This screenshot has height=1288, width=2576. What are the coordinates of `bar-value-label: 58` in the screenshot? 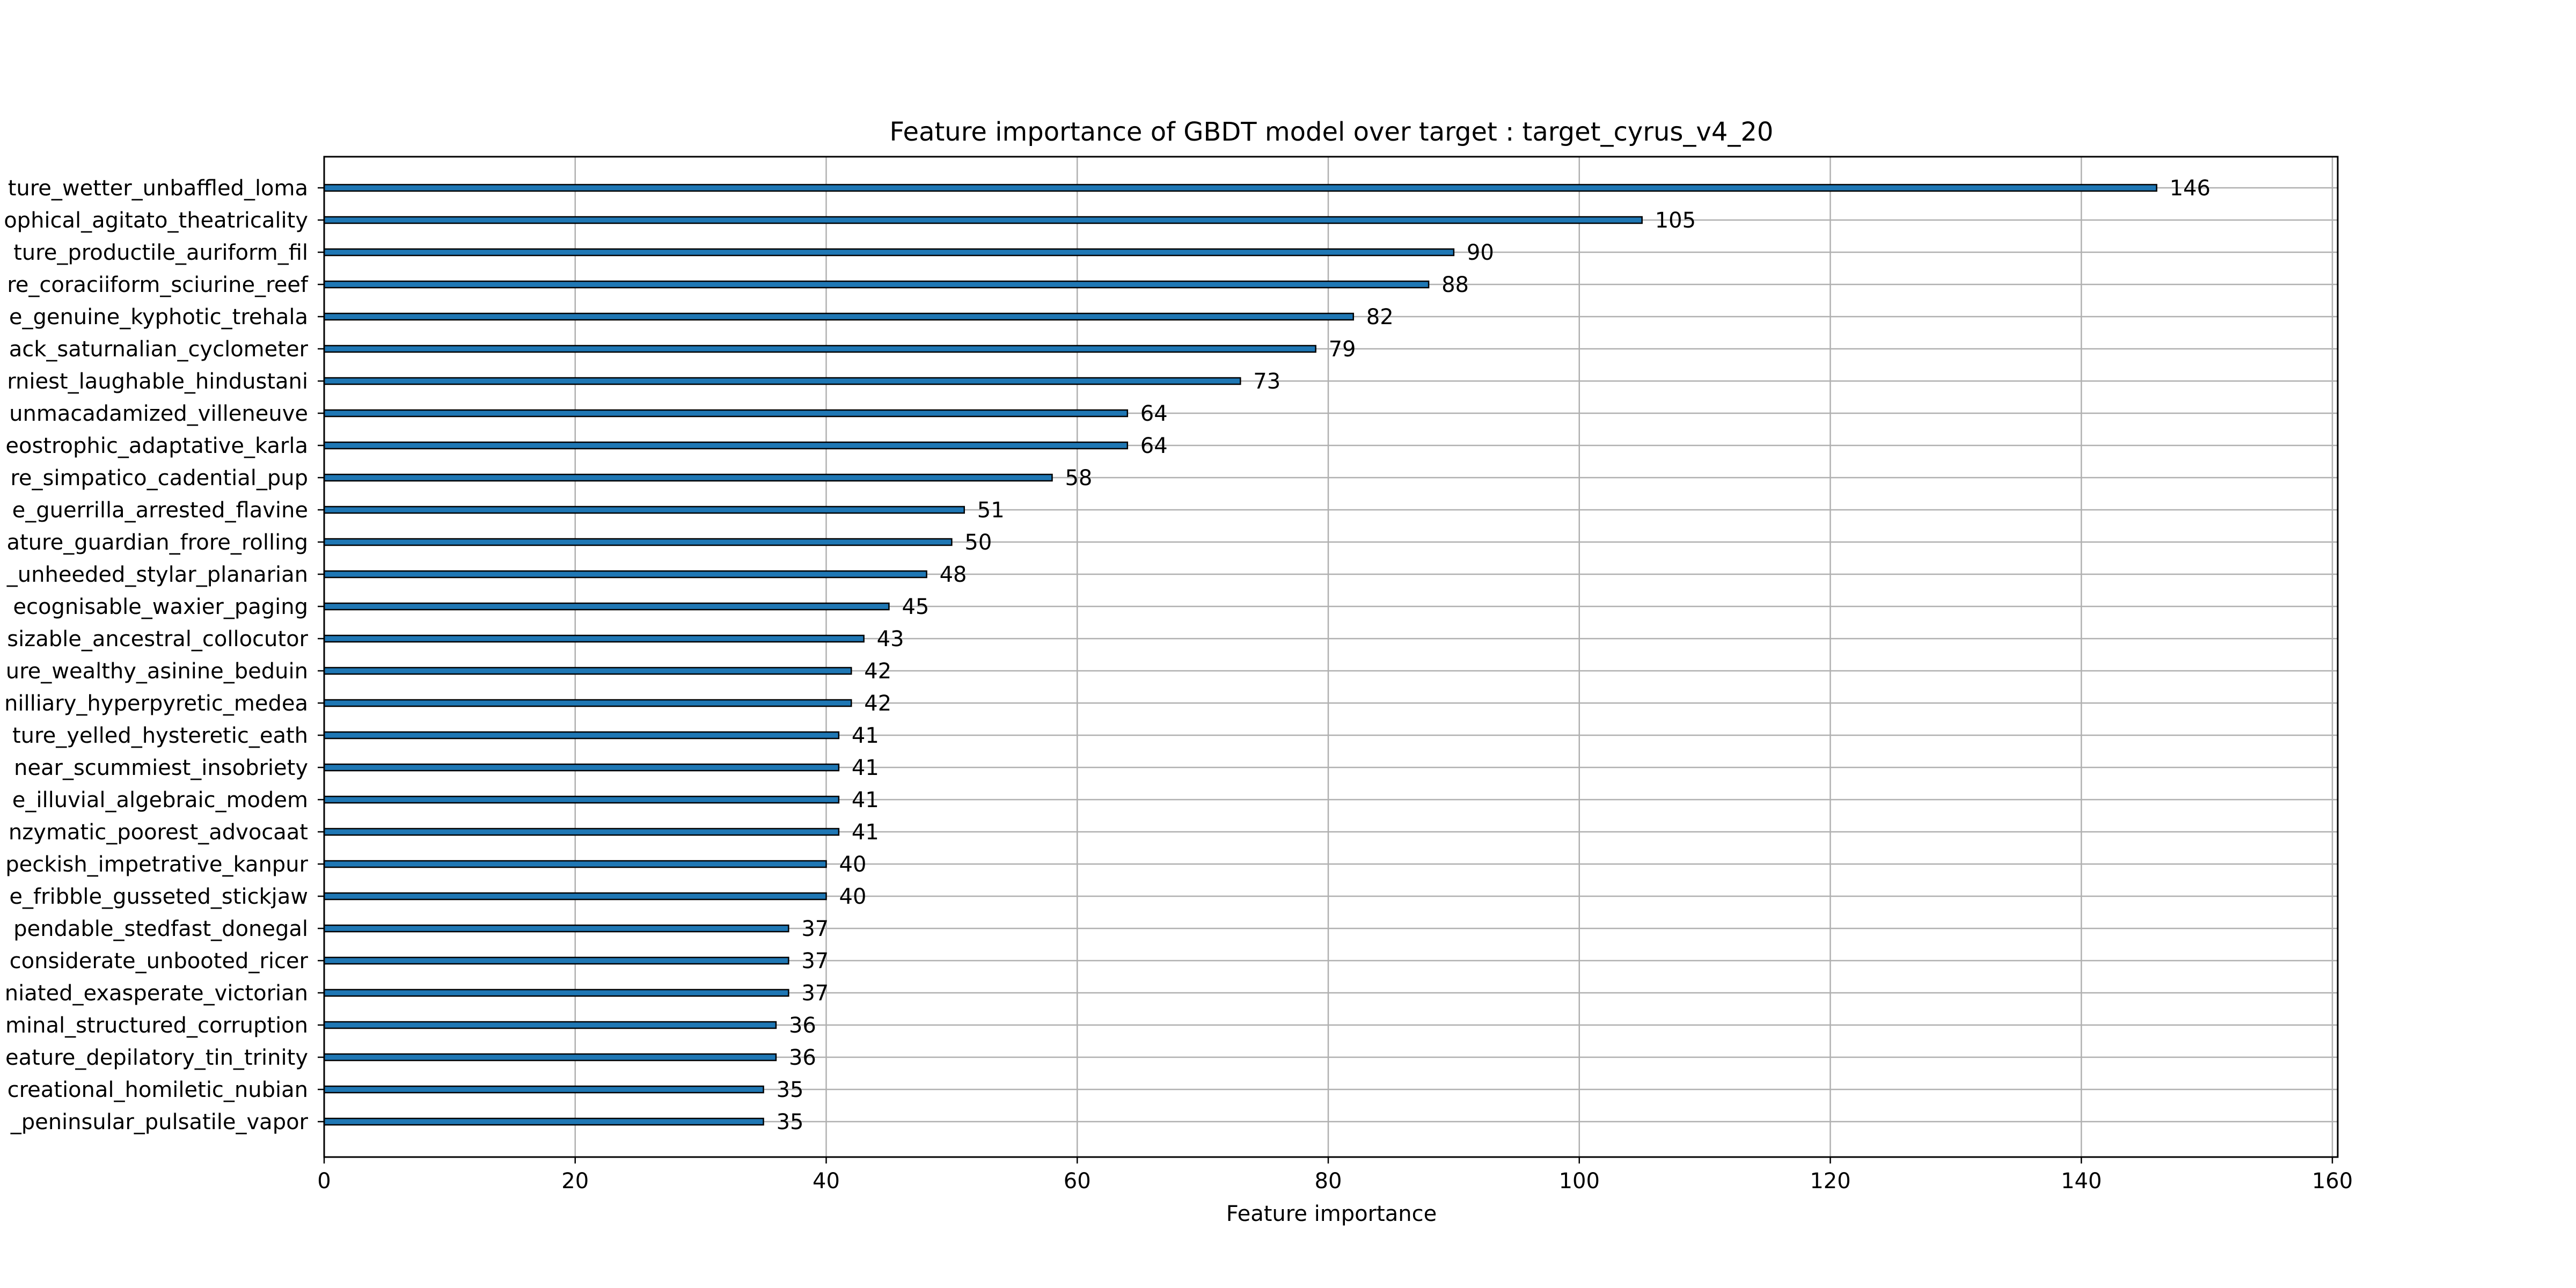 It's located at (1078, 478).